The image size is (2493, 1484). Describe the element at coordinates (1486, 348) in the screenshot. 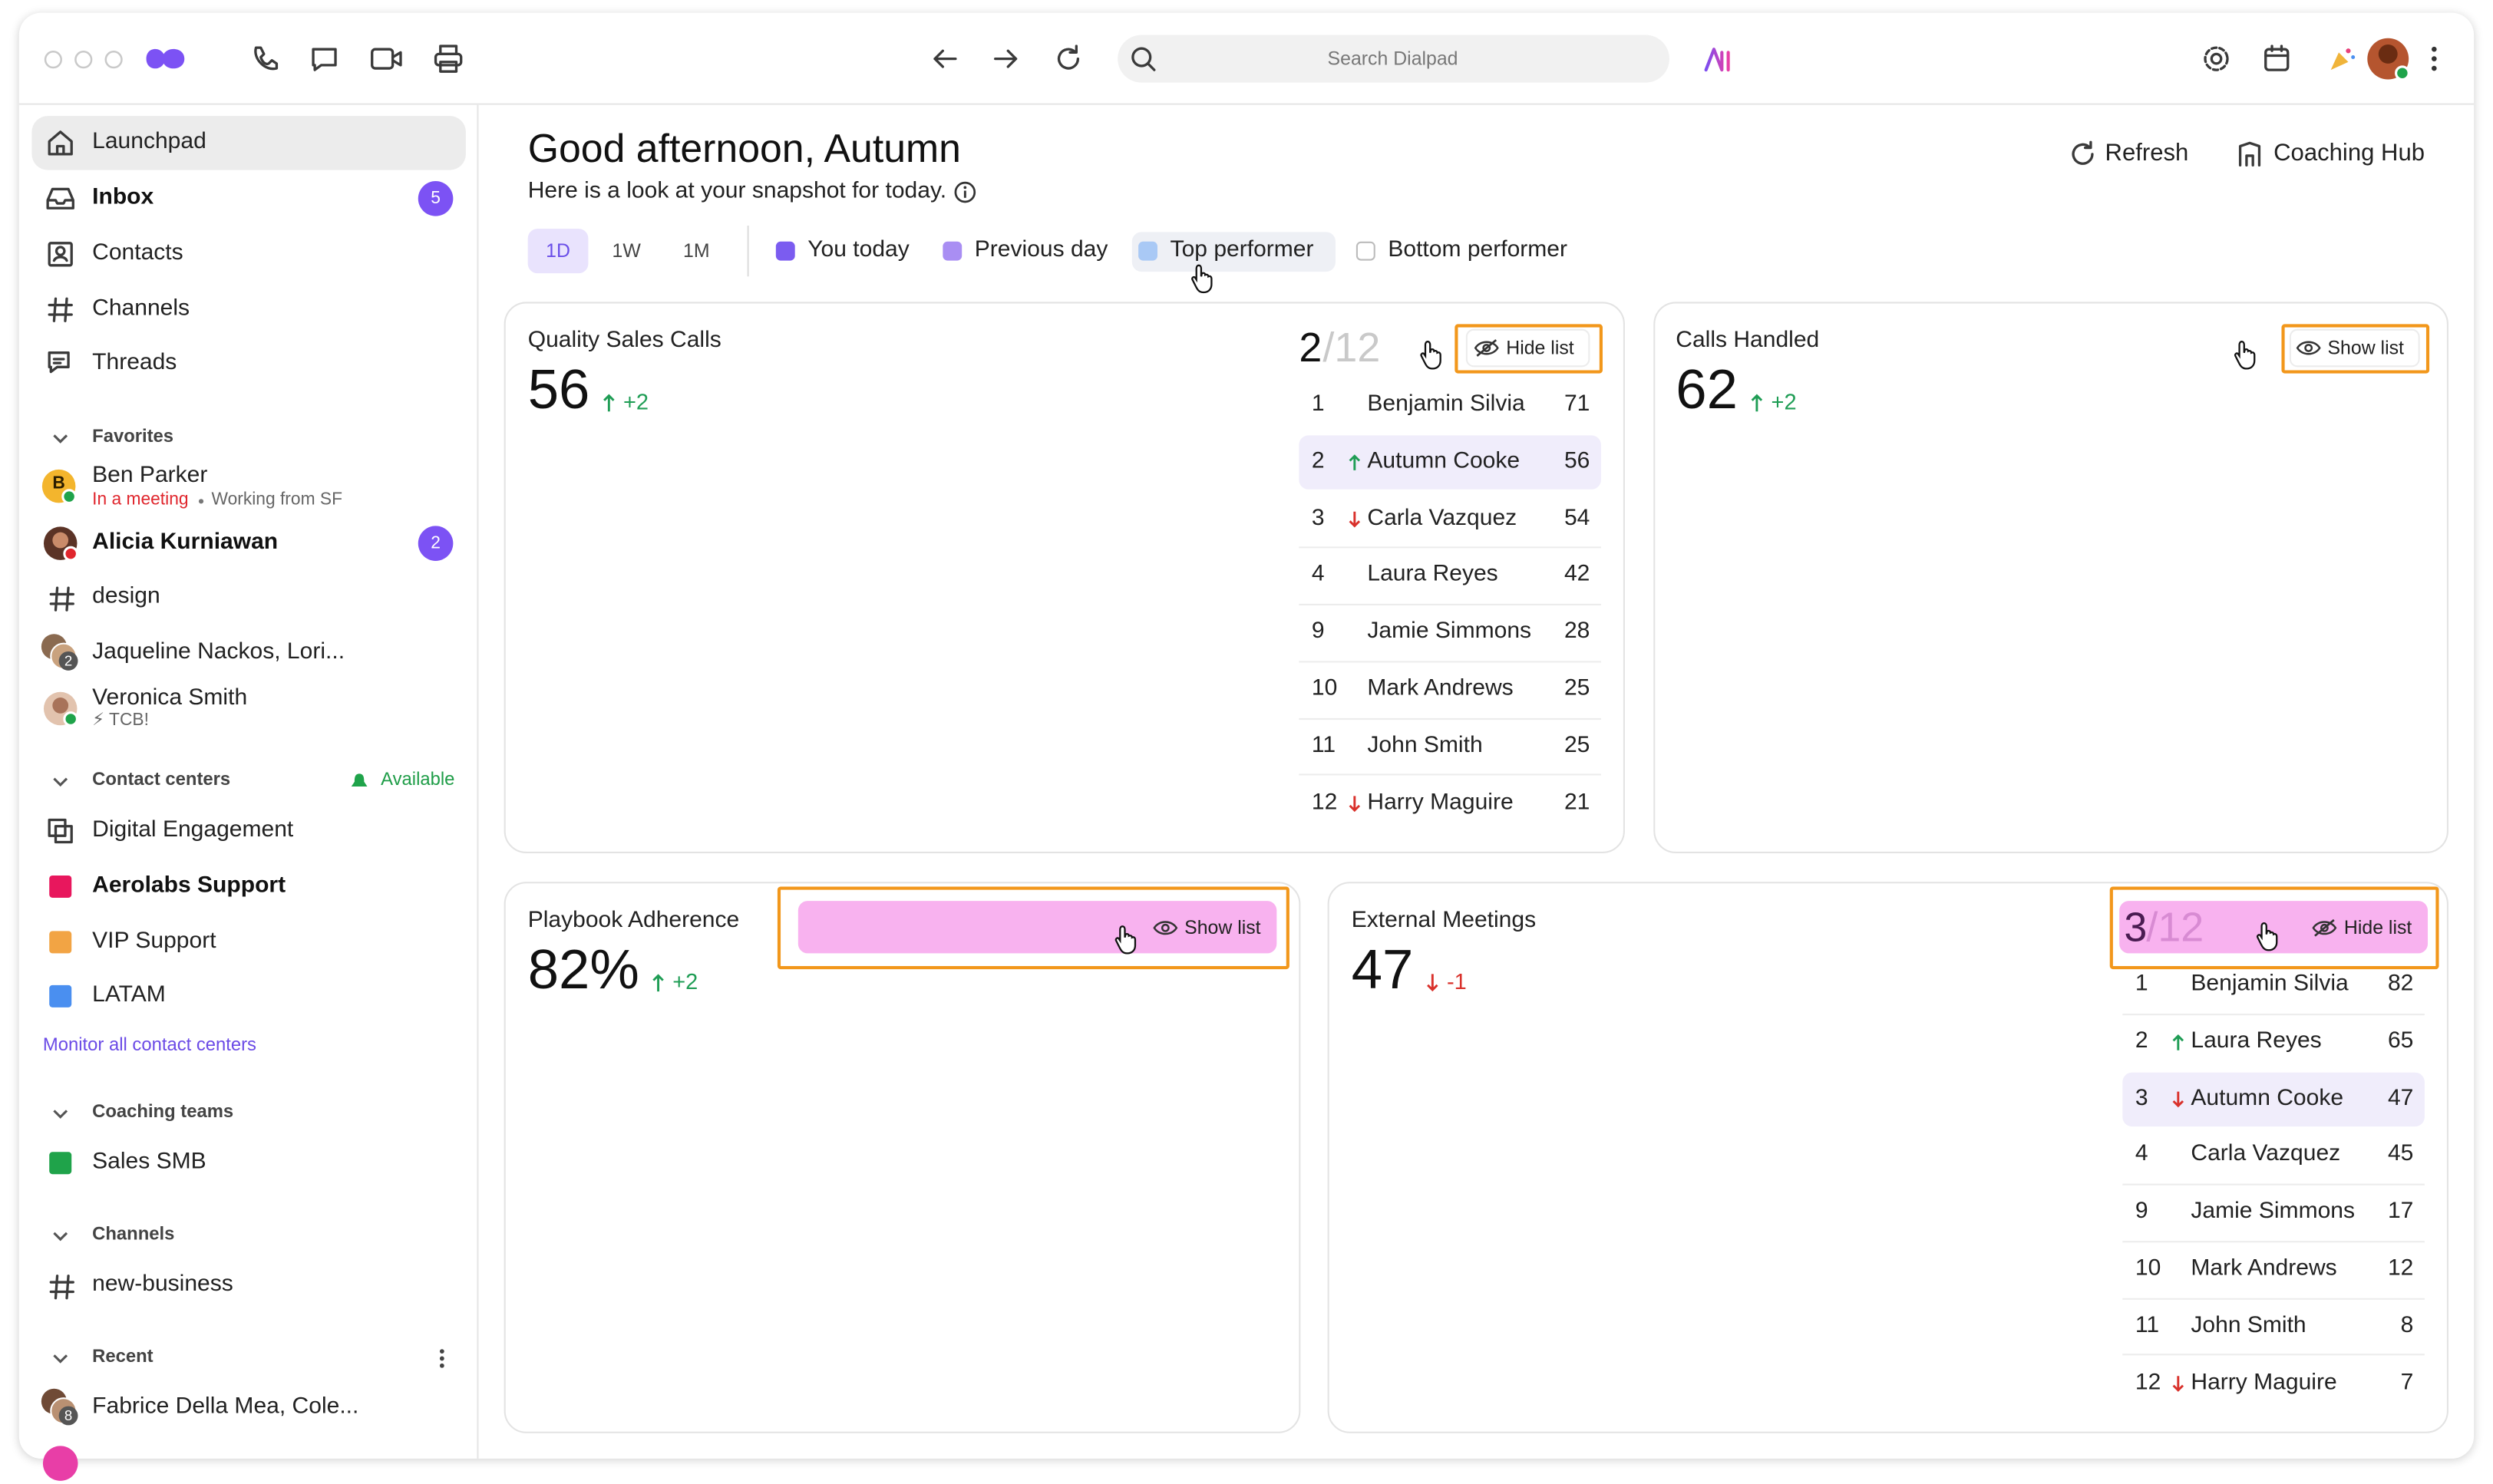

I see `eye-icon` at that location.